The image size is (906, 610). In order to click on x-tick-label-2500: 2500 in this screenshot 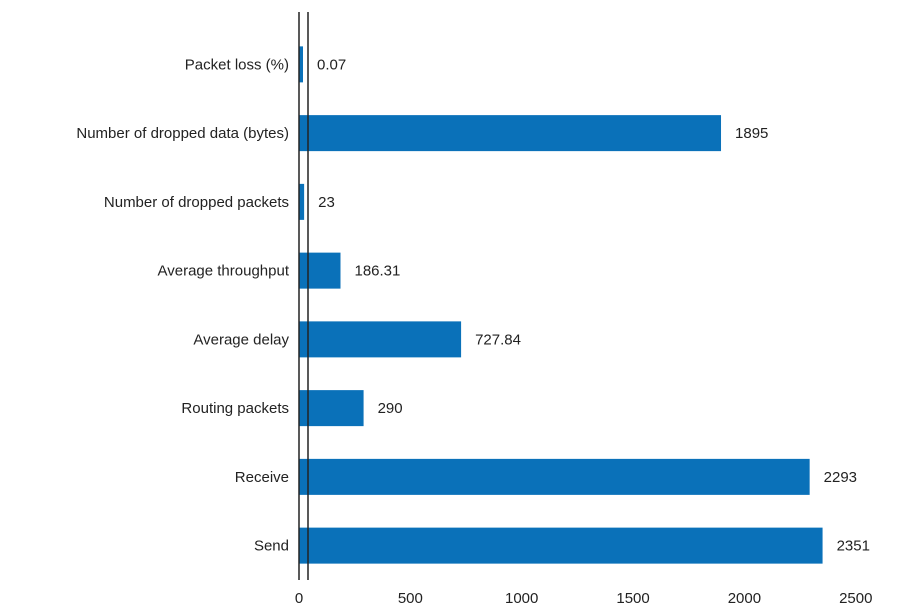, I will do `click(855, 598)`.